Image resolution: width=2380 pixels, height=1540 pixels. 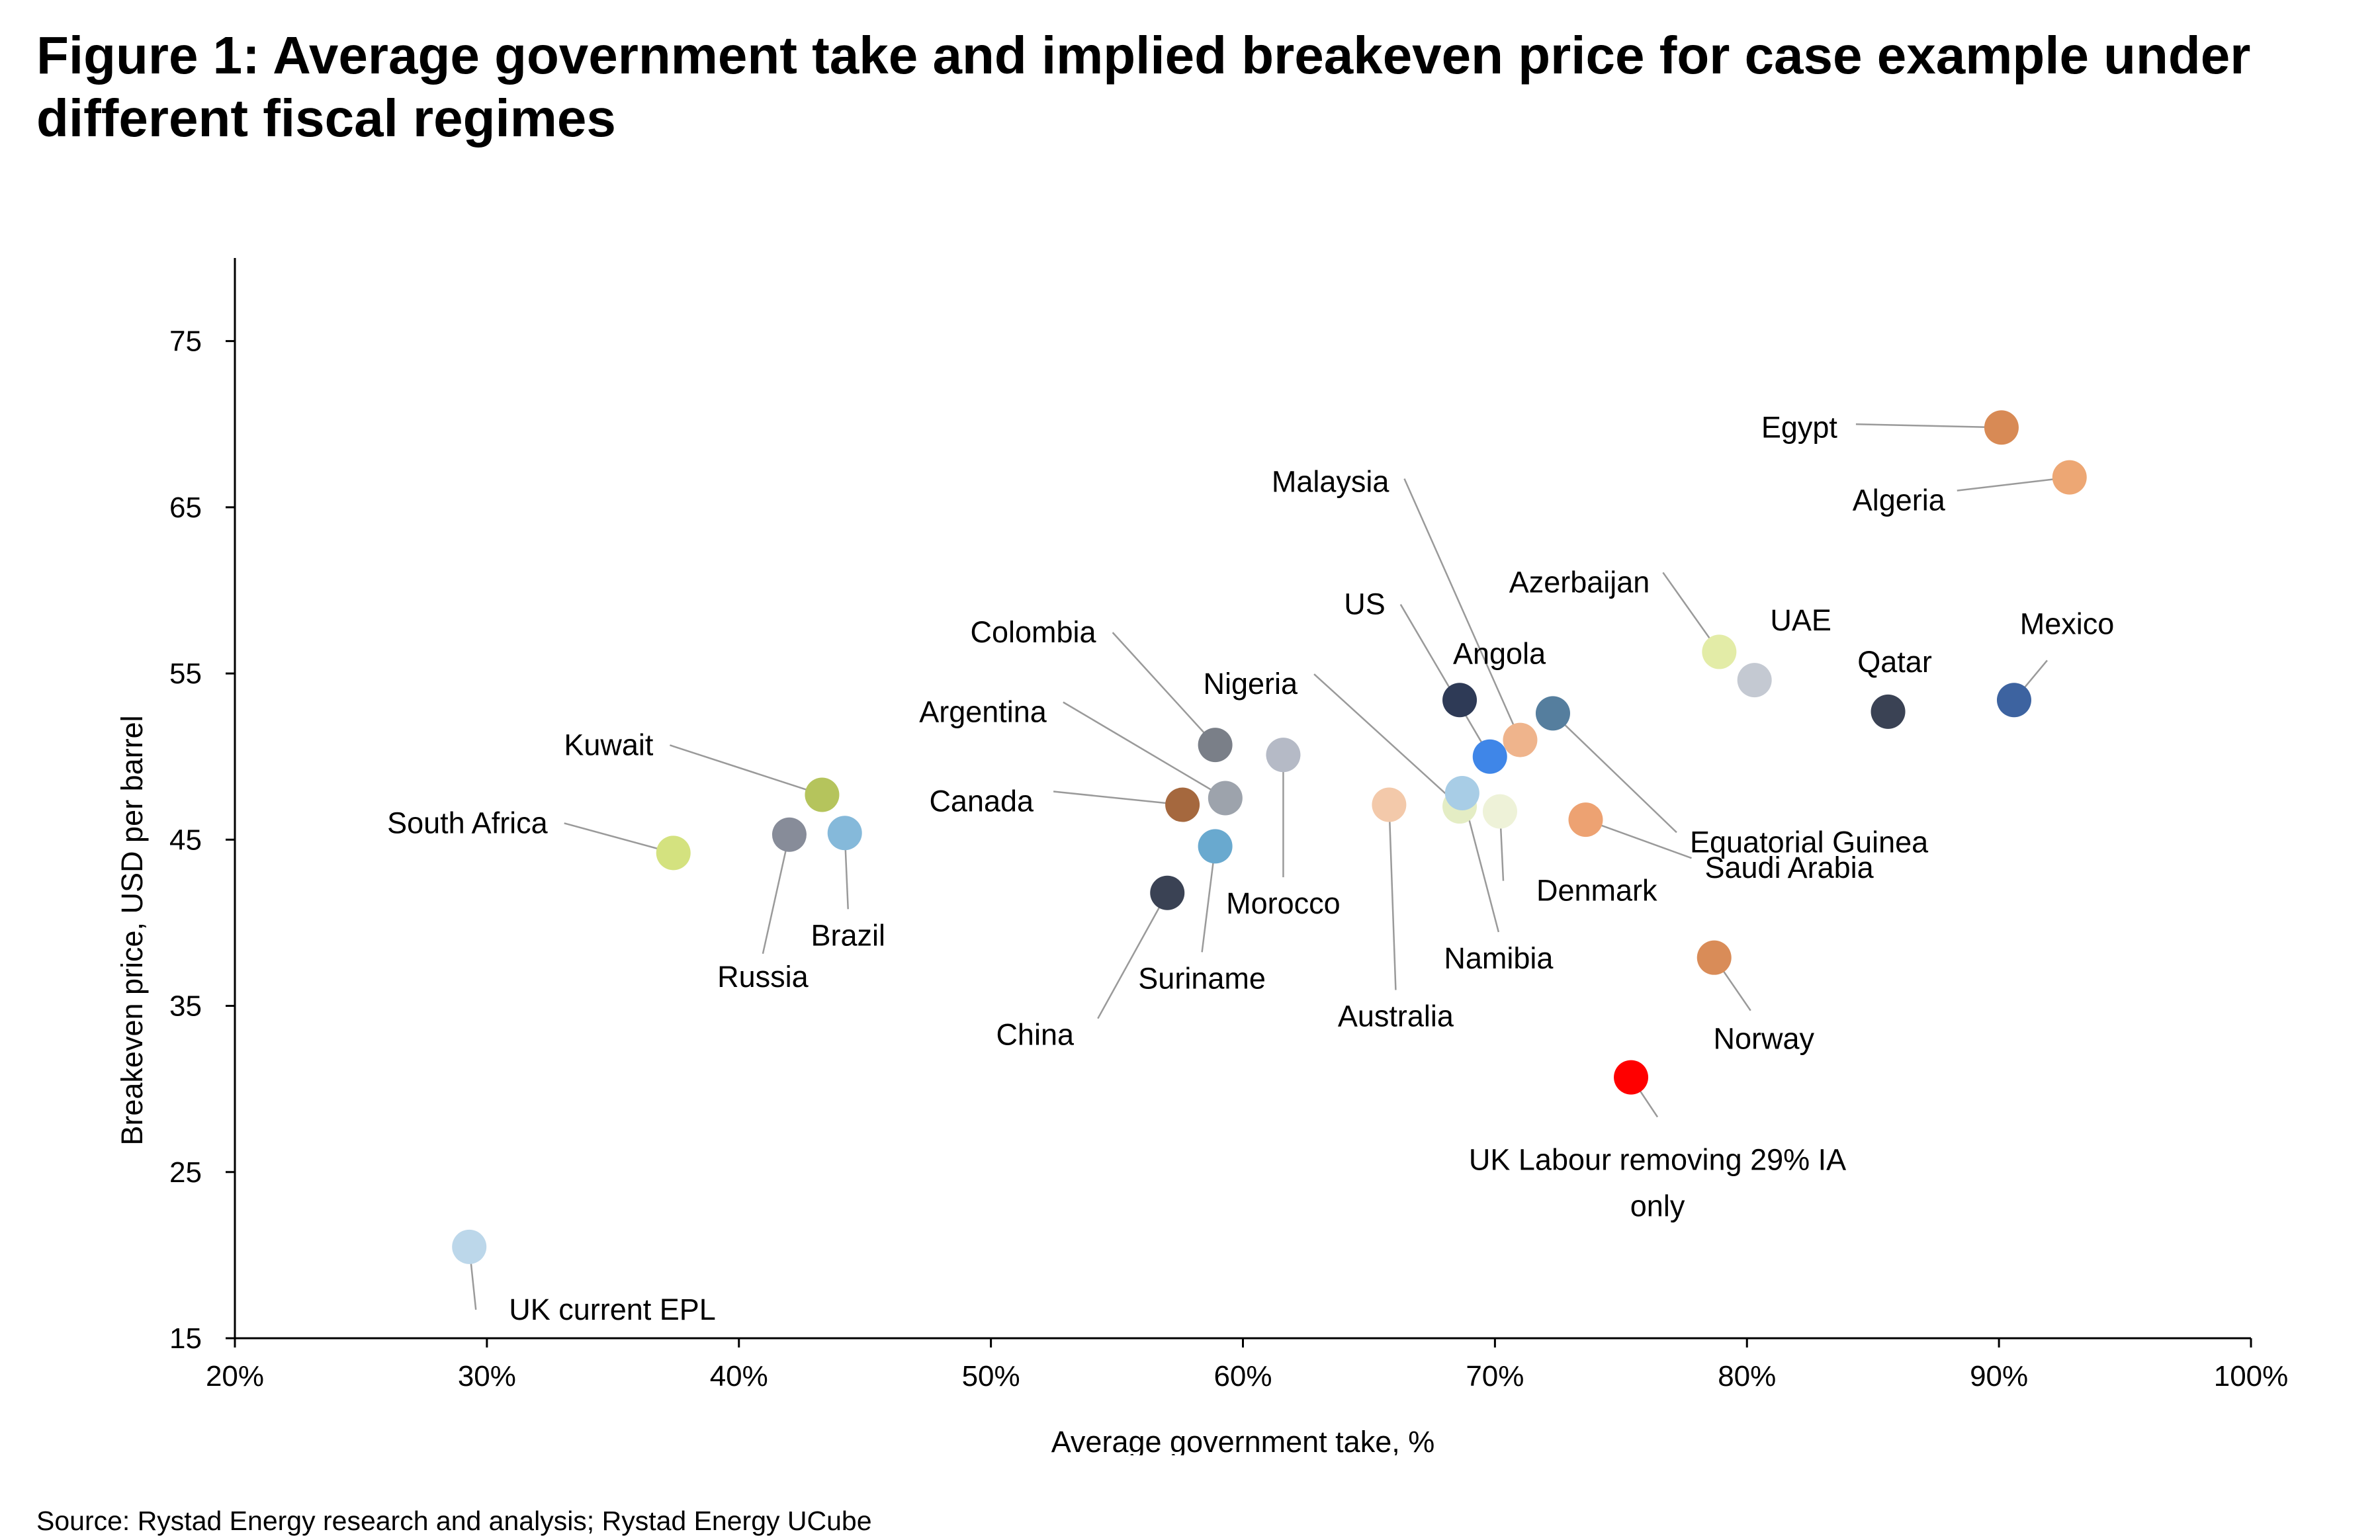 What do you see at coordinates (1489, 756) in the screenshot?
I see `point-us` at bounding box center [1489, 756].